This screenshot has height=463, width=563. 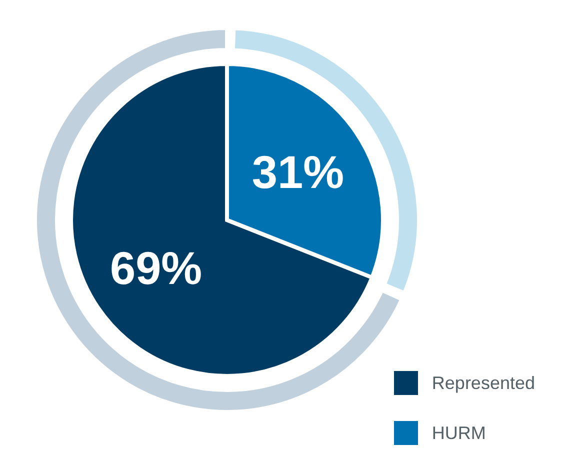 I want to click on data-label: 31%, so click(x=298, y=172).